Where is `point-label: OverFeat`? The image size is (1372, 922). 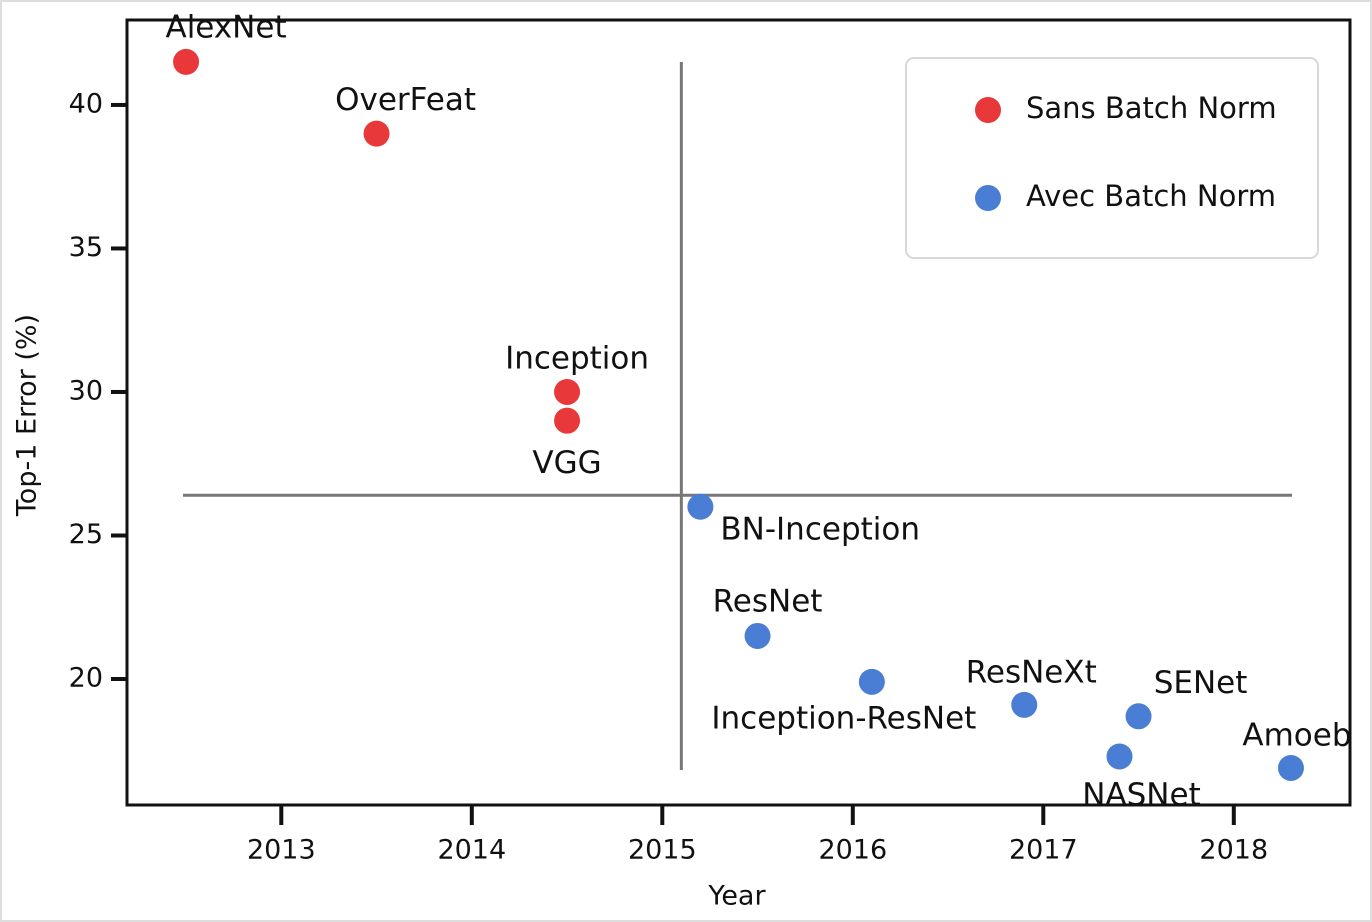 point-label: OverFeat is located at coordinates (405, 100).